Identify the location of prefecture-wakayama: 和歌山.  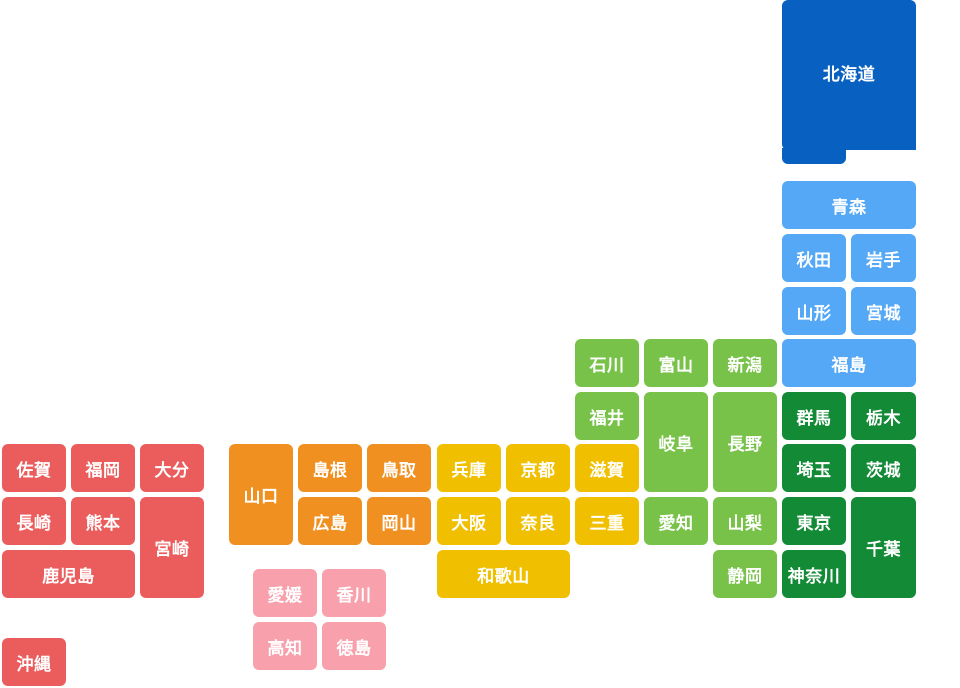
(503, 574).